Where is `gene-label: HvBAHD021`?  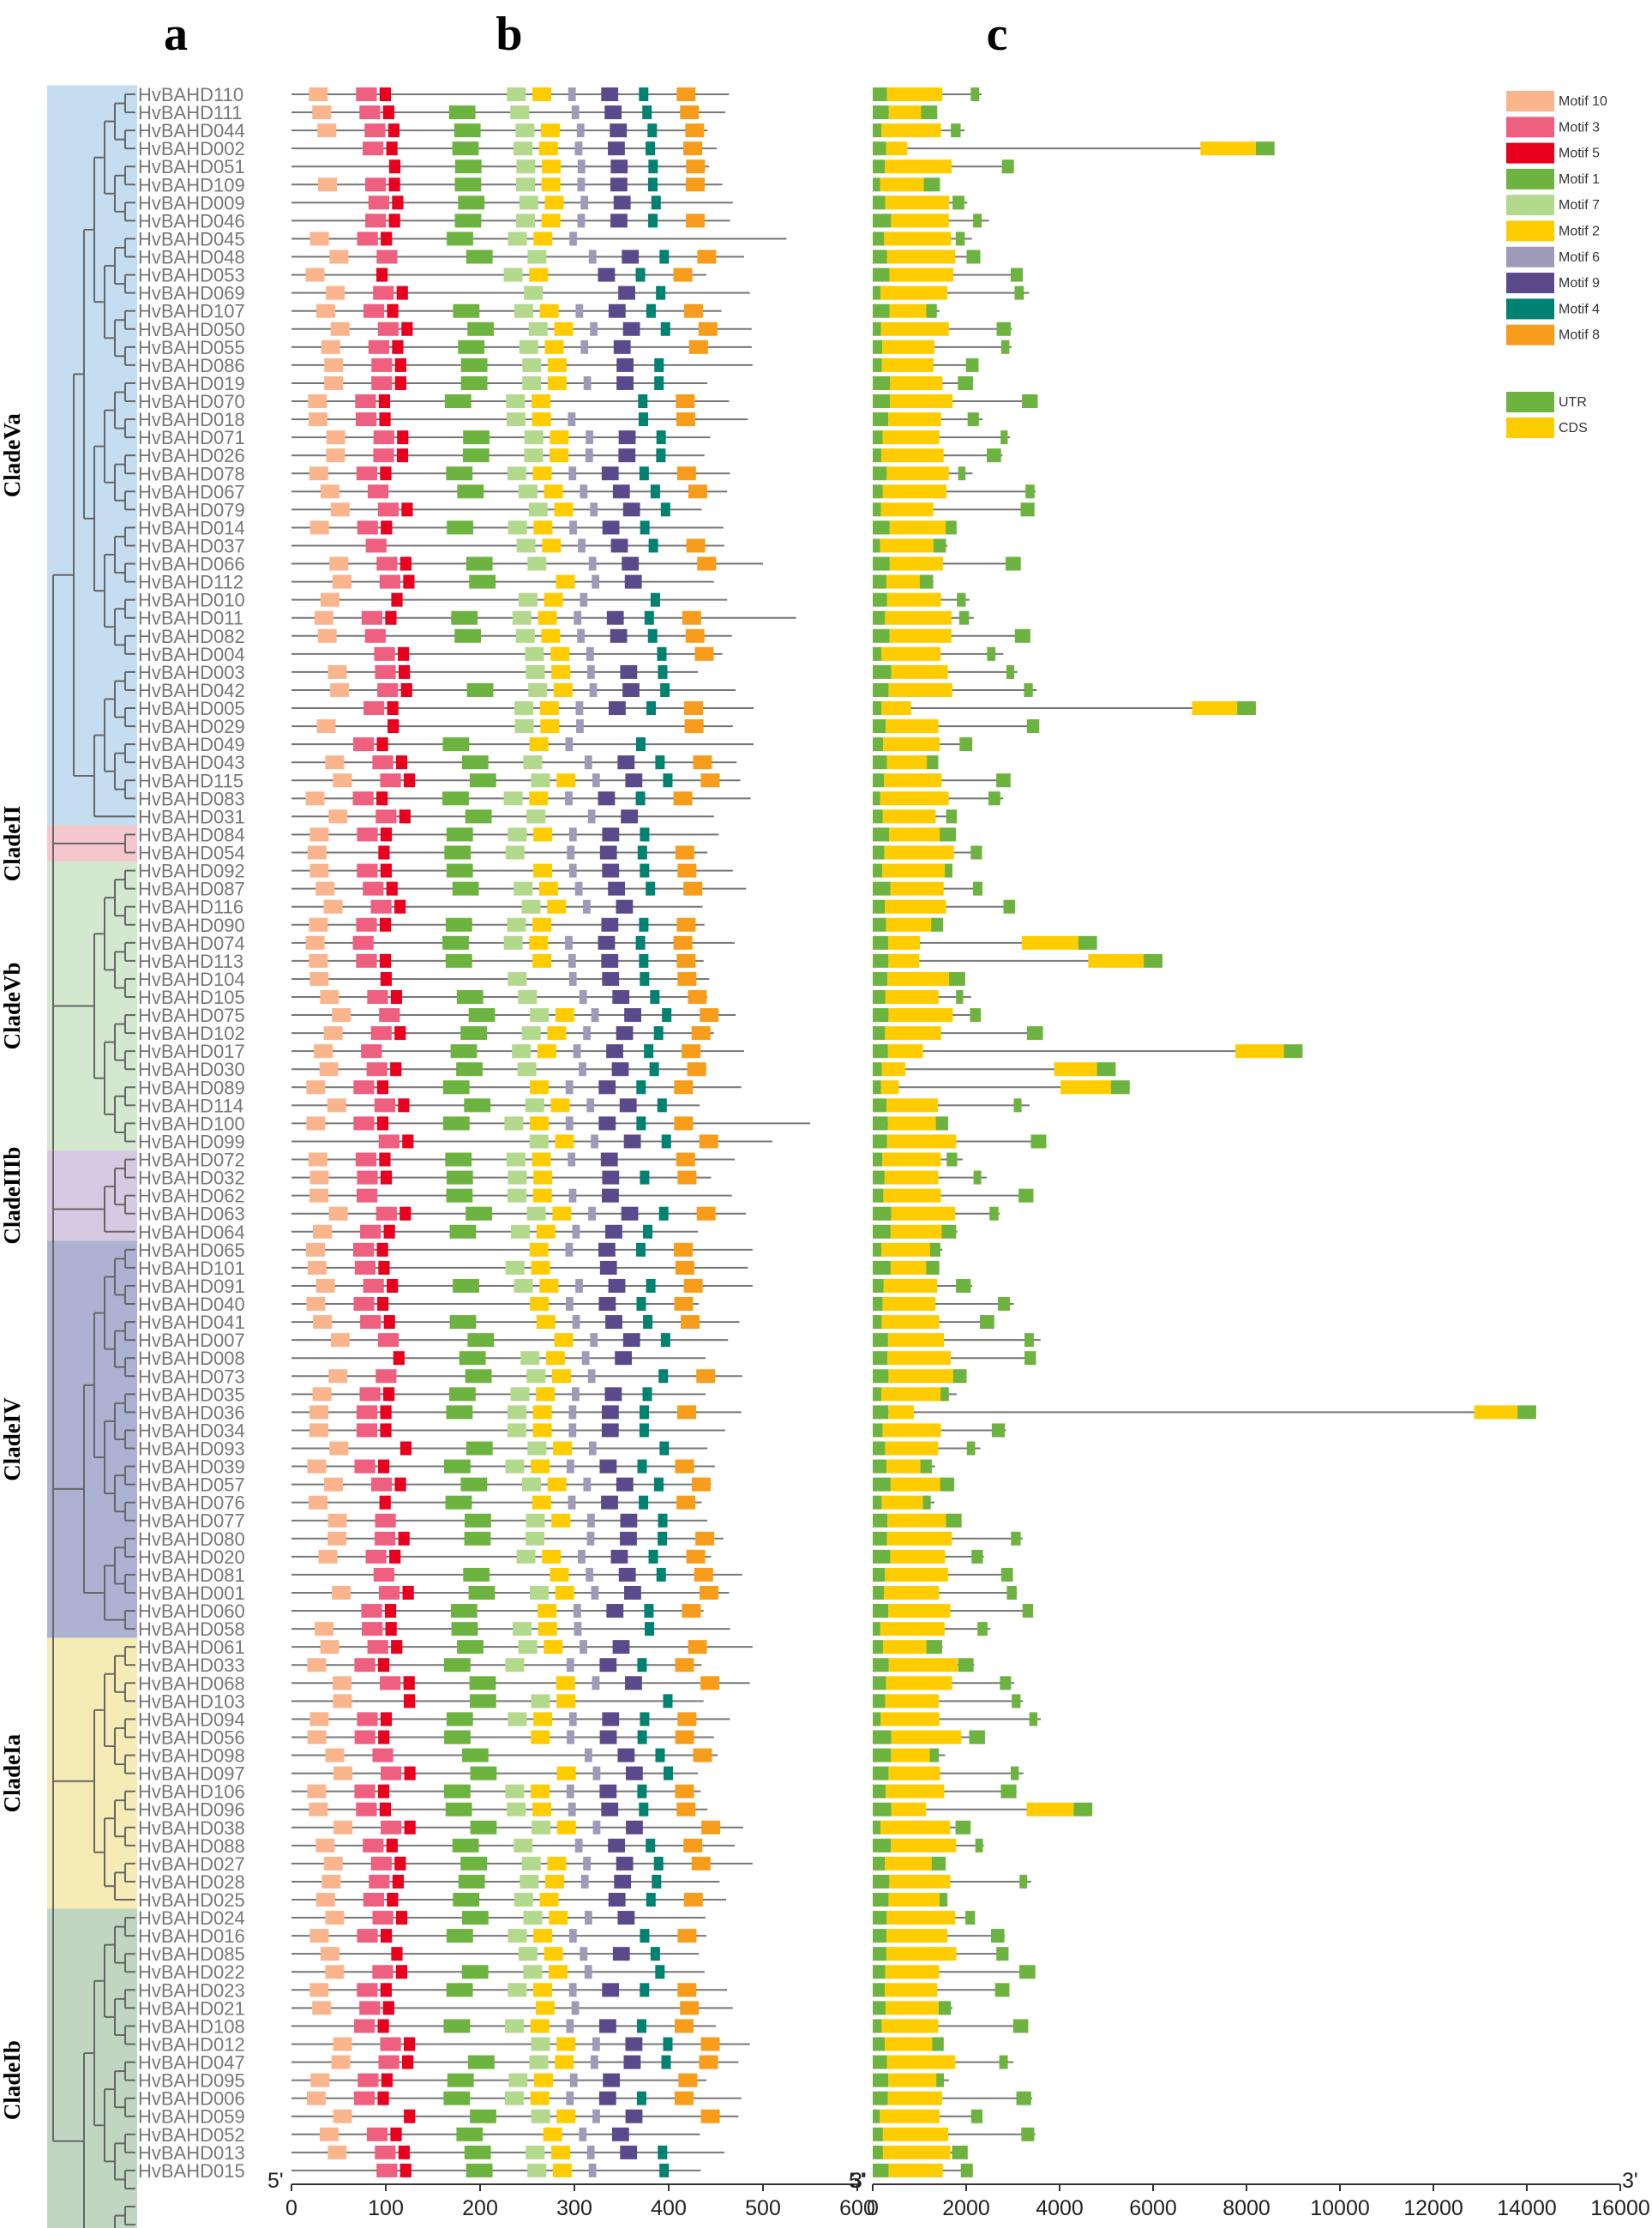 gene-label: HvBAHD021 is located at coordinates (191, 2008).